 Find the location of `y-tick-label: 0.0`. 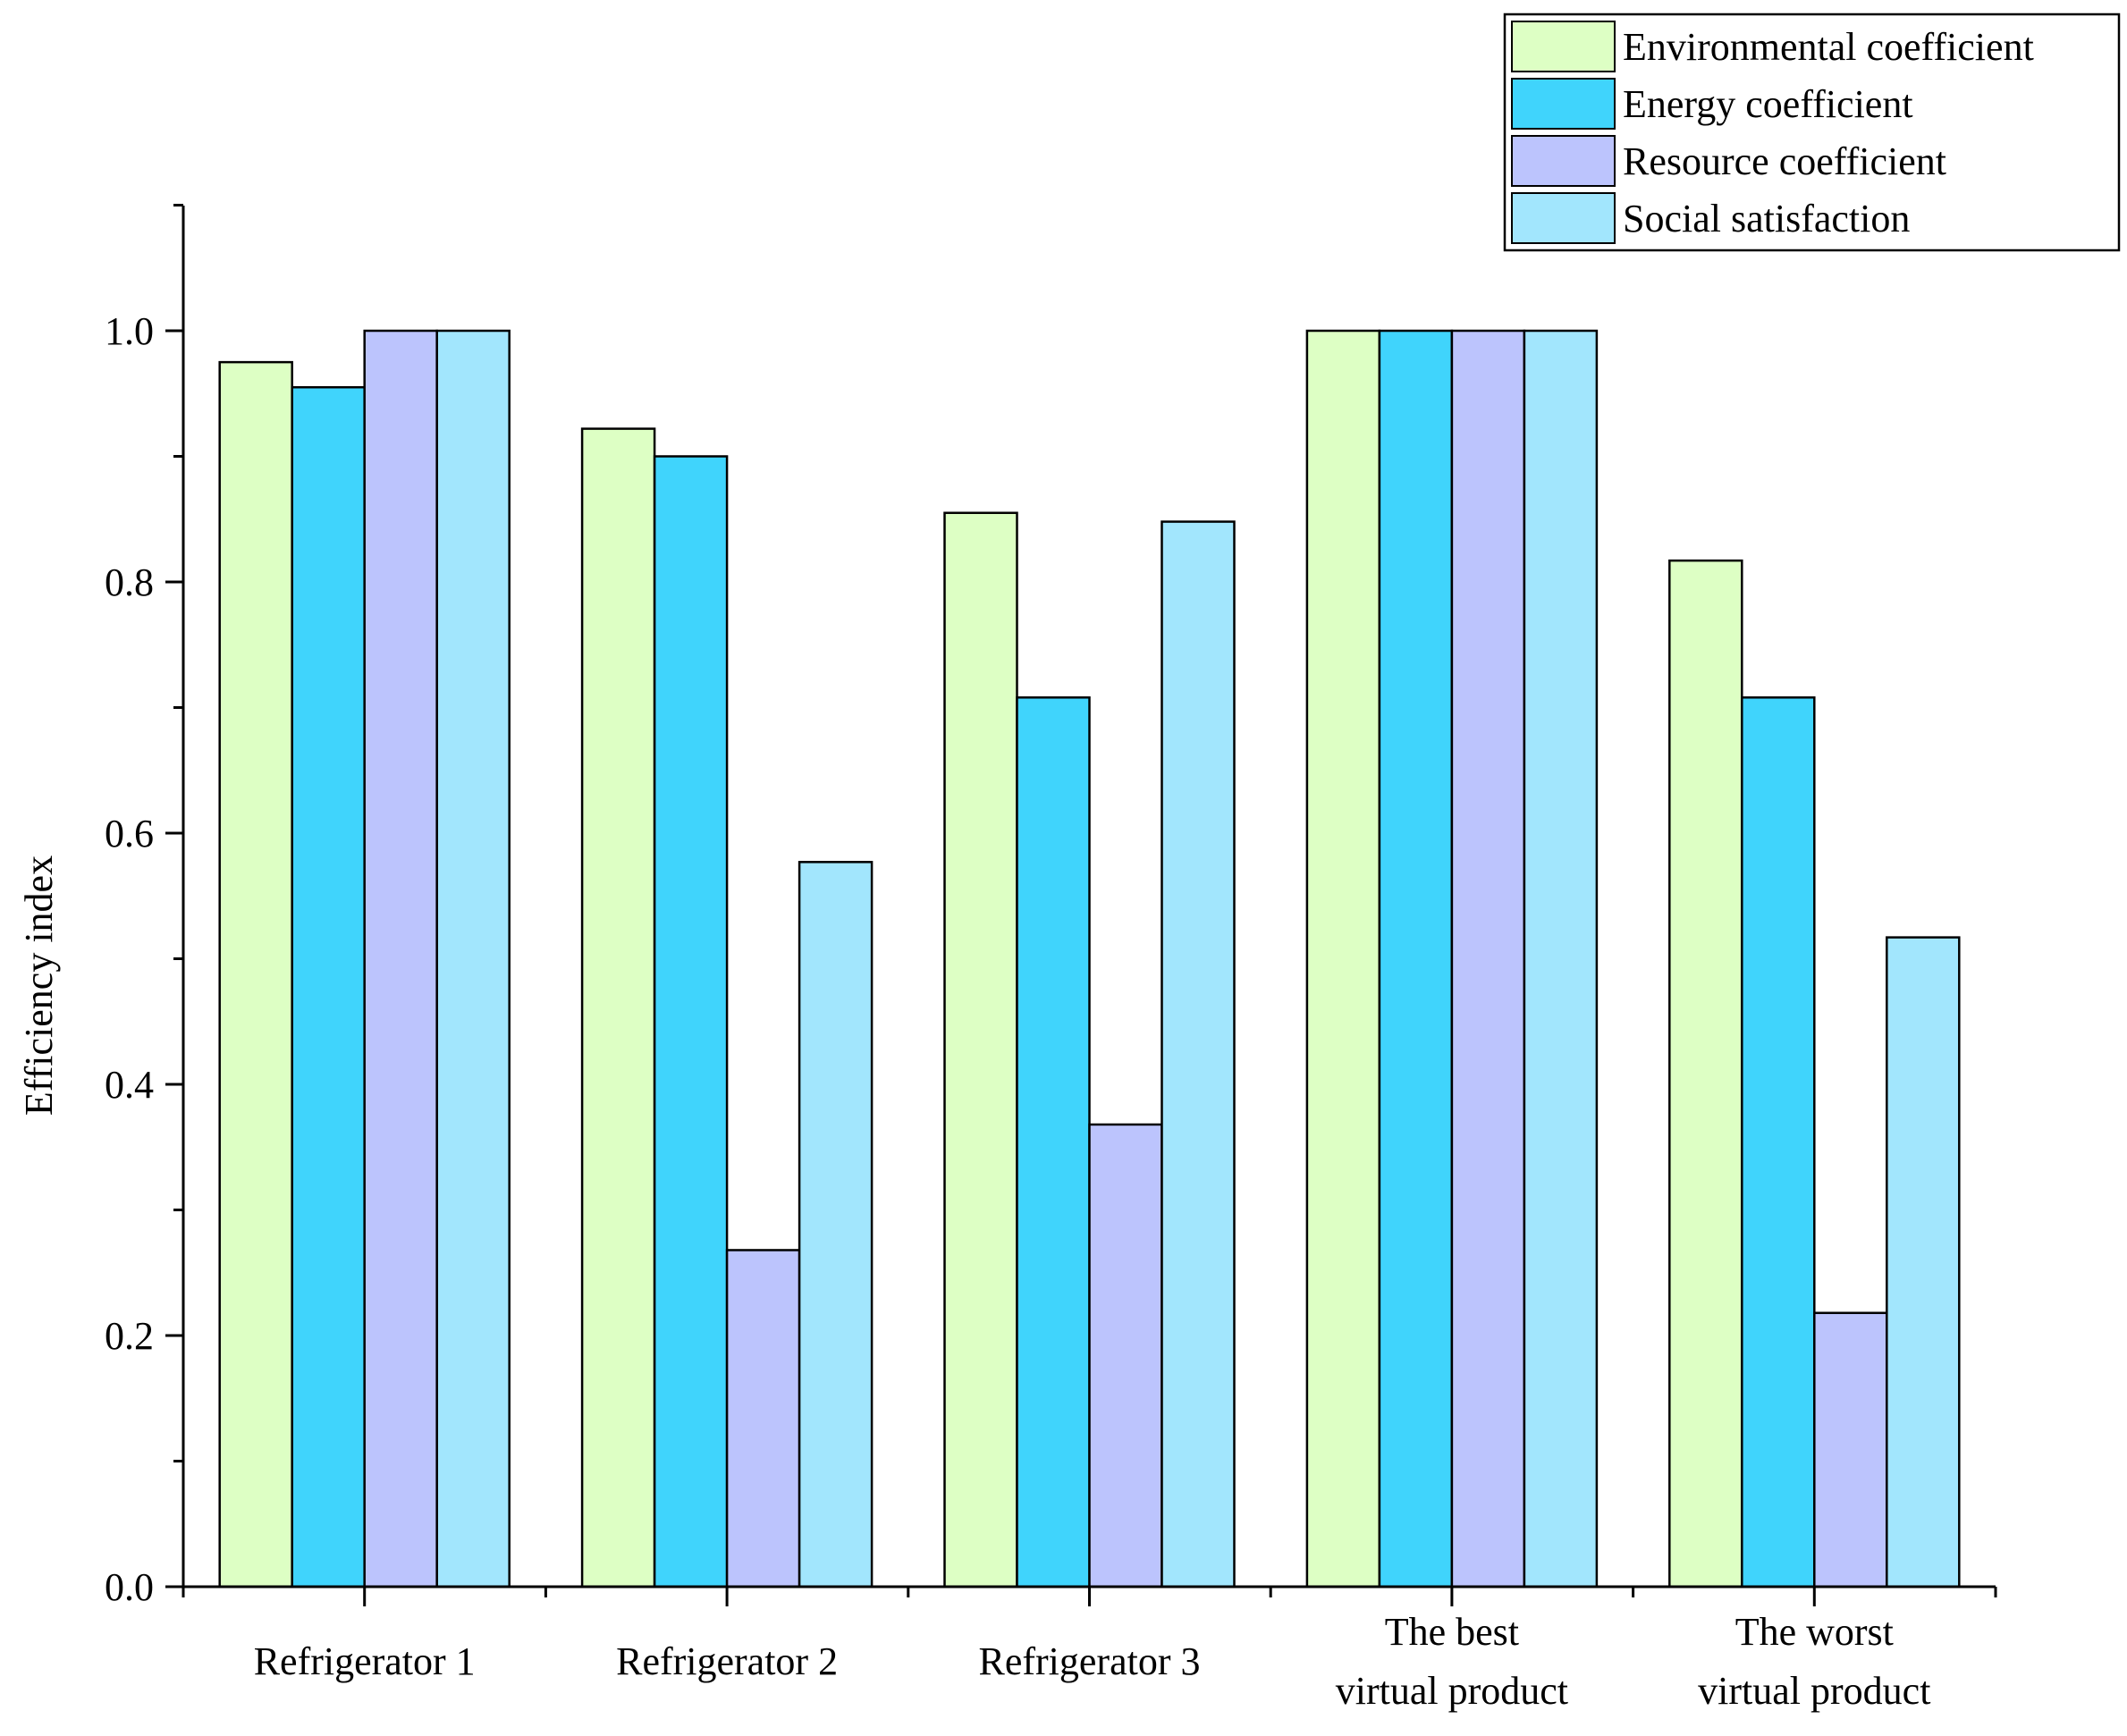

y-tick-label: 0.0 is located at coordinates (129, 1587).